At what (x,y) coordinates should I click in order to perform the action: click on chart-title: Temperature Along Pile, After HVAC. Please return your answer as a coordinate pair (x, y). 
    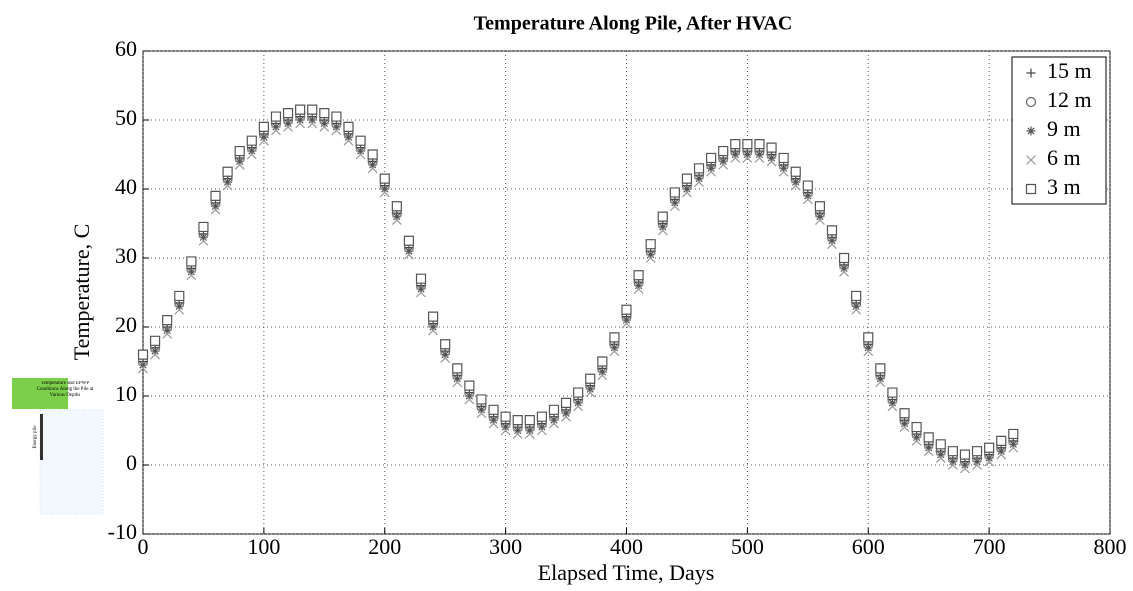
    Looking at the image, I should click on (633, 24).